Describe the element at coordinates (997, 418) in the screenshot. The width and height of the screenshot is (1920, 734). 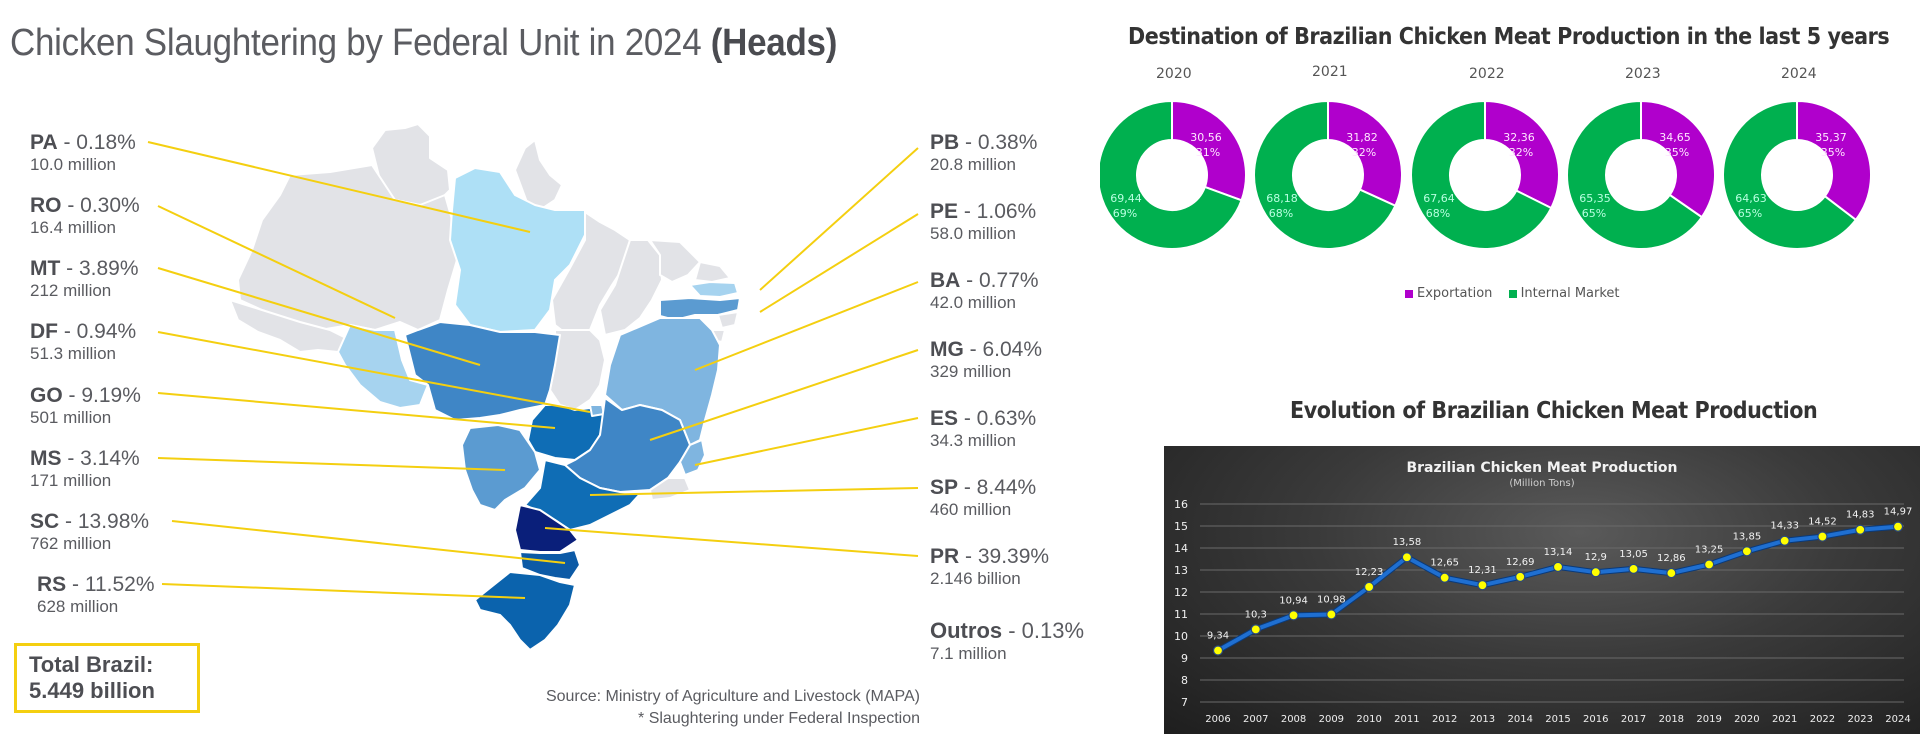
I see `state-percent: - 0.63%` at that location.